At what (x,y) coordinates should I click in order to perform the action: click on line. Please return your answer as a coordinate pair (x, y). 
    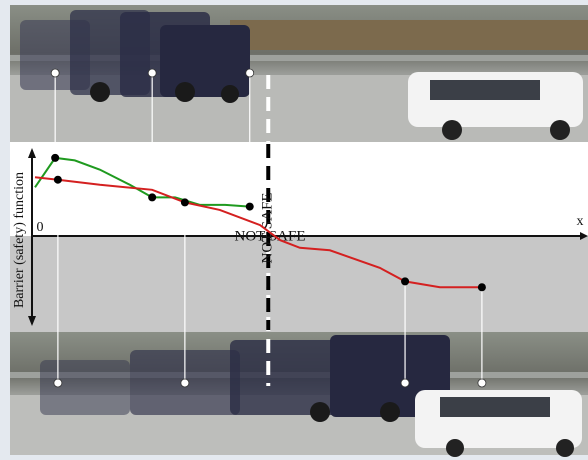
    Looking at the image, I should click on (142, 182).